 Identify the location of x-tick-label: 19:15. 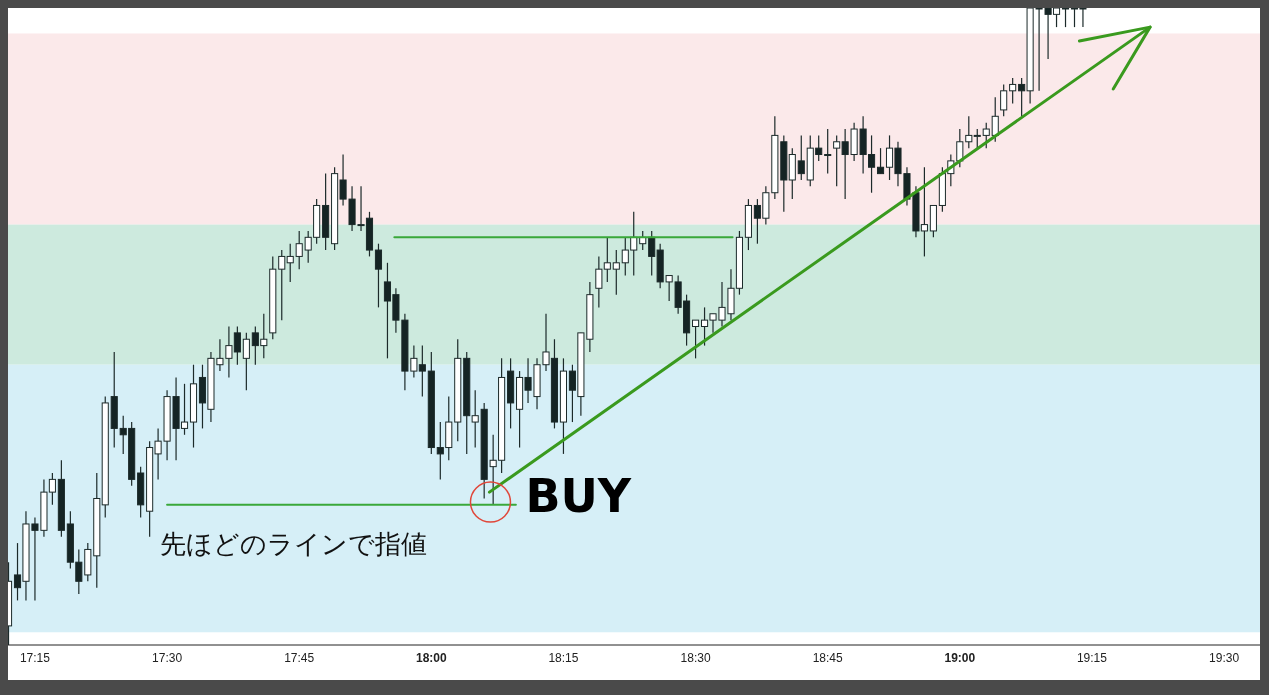
(1092, 658).